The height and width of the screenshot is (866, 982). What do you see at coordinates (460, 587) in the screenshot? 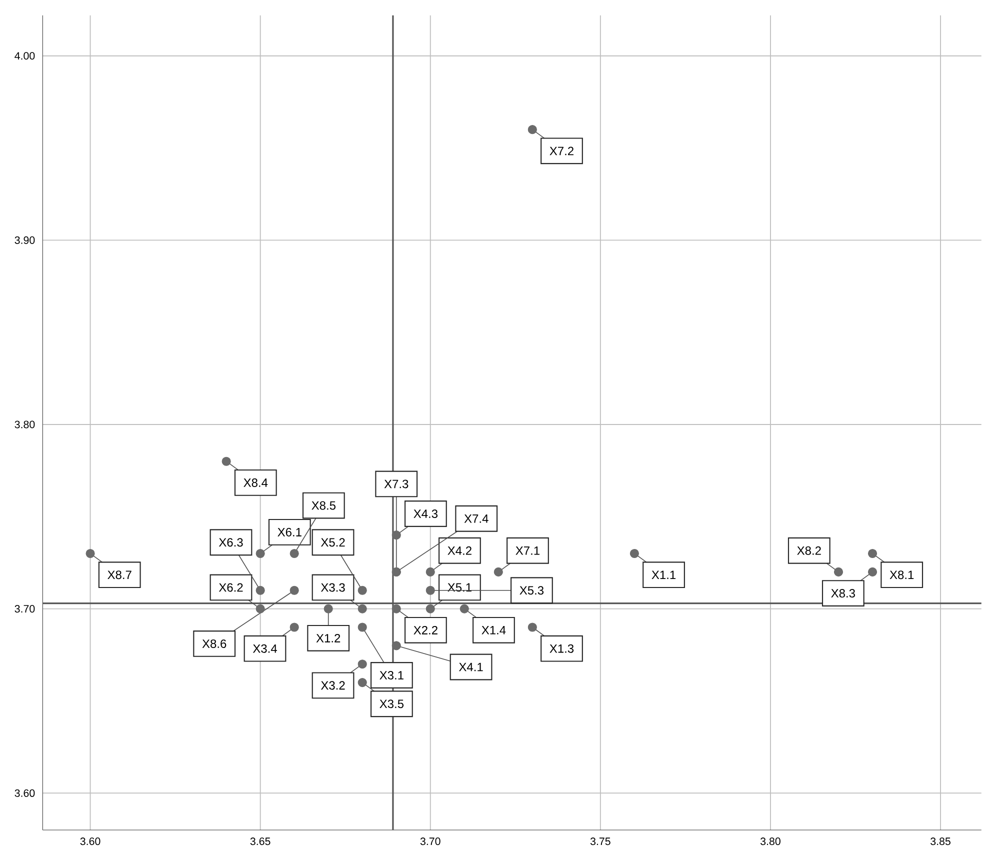
I see `data-label: X5.1` at bounding box center [460, 587].